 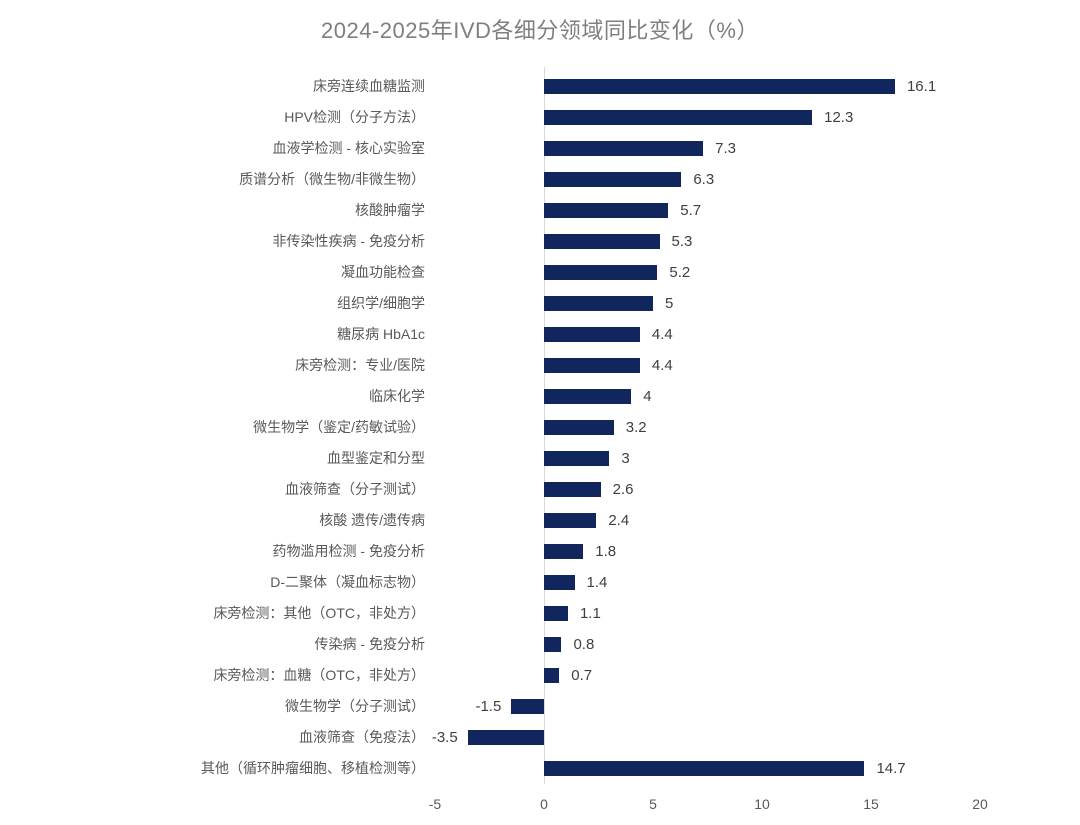 I want to click on bar-track: 16.1, so click(x=707, y=86).